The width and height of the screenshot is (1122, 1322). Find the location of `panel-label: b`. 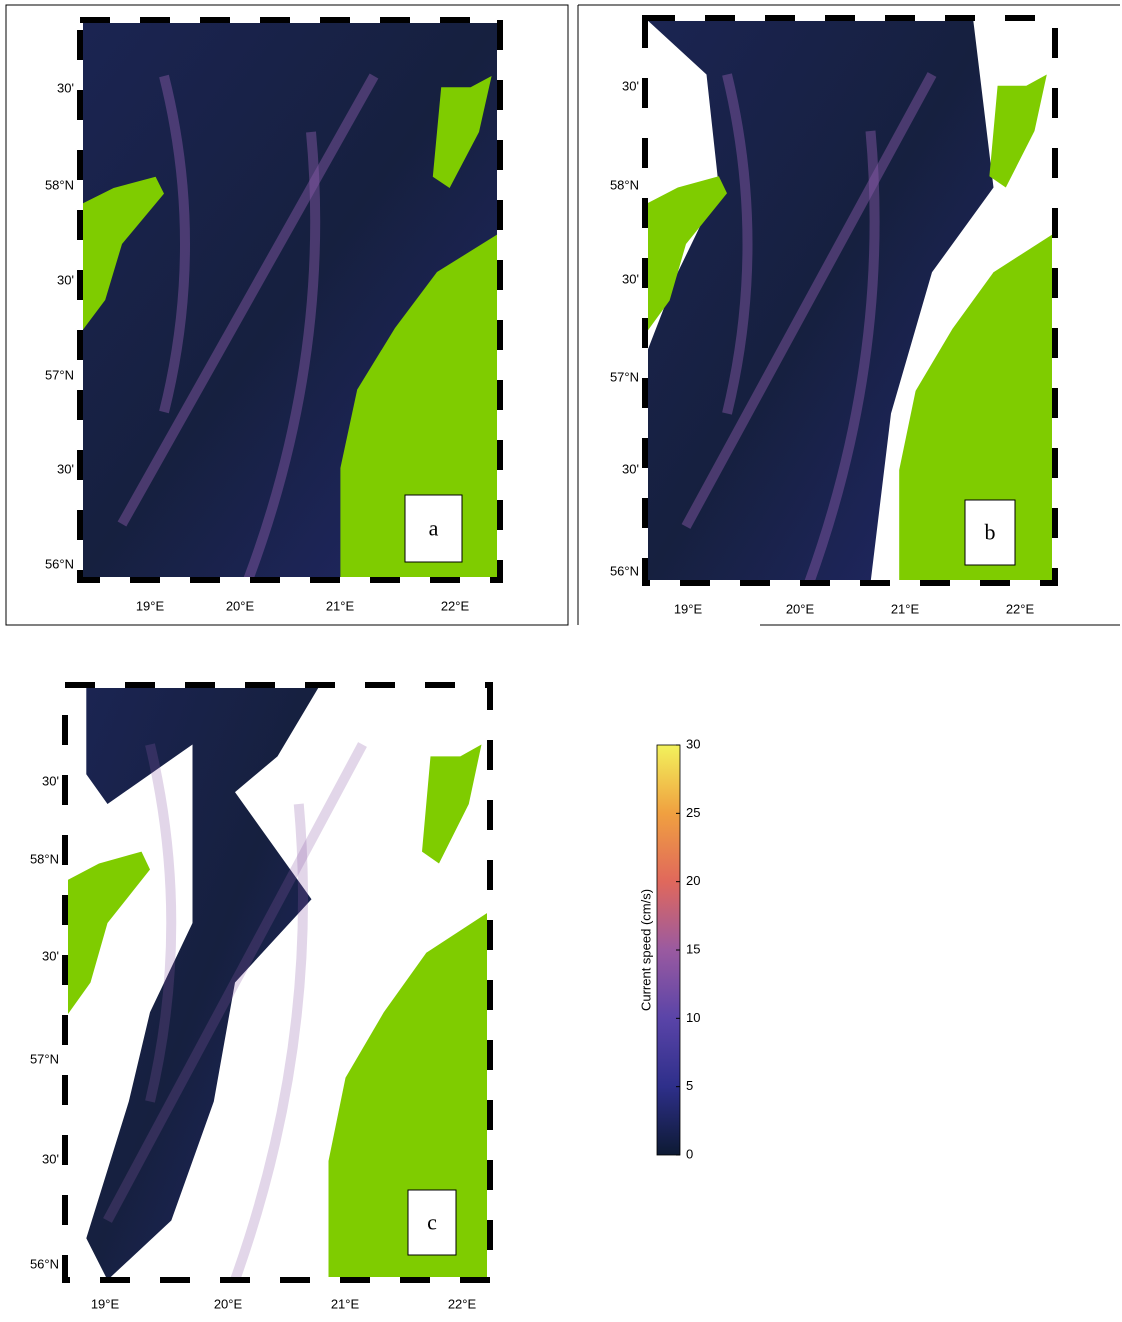

panel-label: b is located at coordinates (990, 532).